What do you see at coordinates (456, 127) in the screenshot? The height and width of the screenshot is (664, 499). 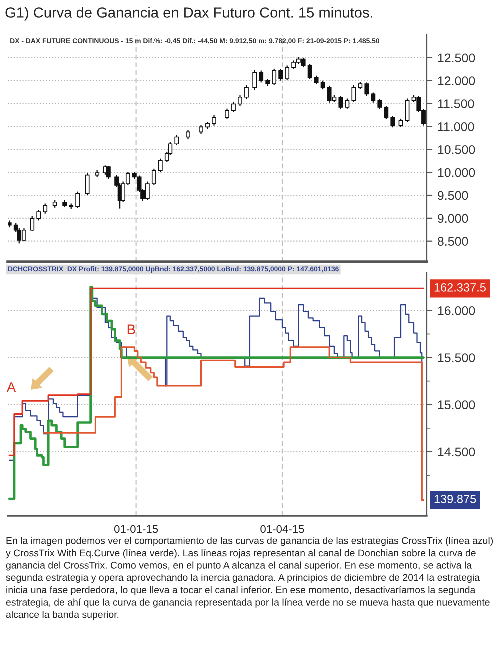 I see `y-tick-label: 11.000` at bounding box center [456, 127].